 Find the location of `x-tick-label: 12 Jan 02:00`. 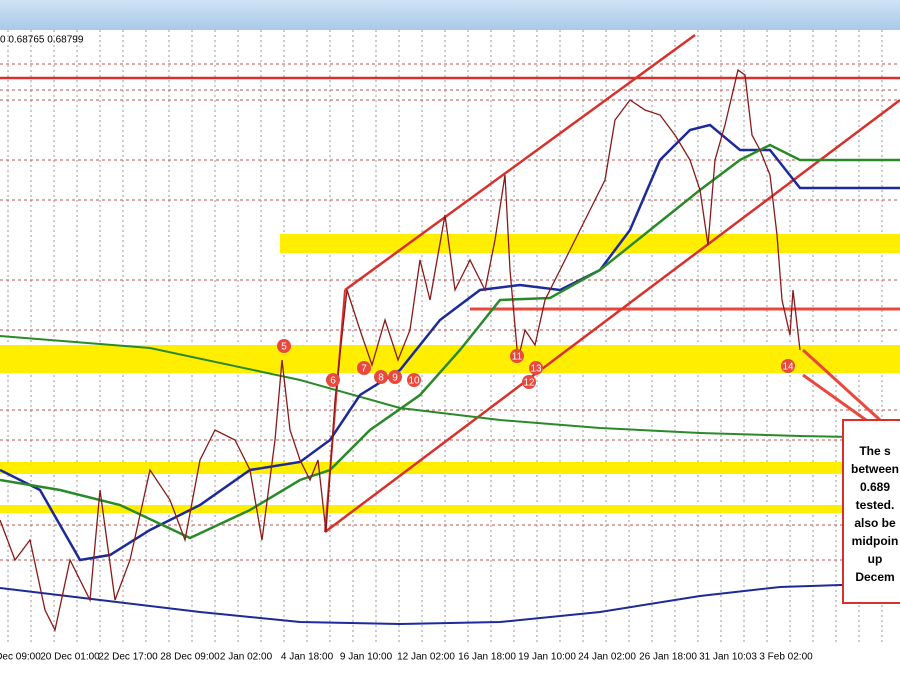

x-tick-label: 12 Jan 02:00 is located at coordinates (426, 657).